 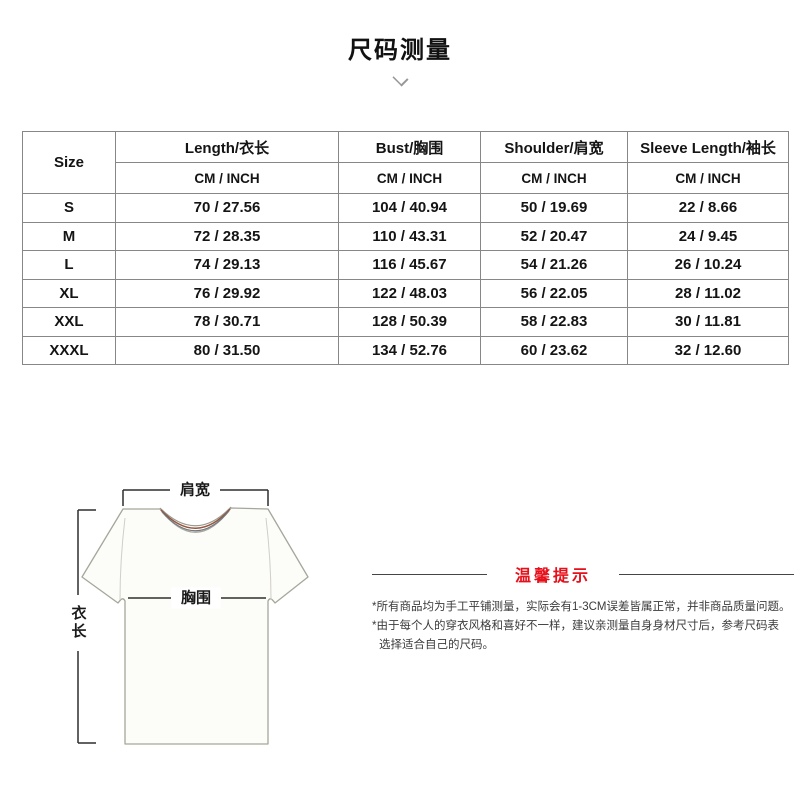 What do you see at coordinates (409, 147) in the screenshot?
I see `col-header-bust: Bust/胸围` at bounding box center [409, 147].